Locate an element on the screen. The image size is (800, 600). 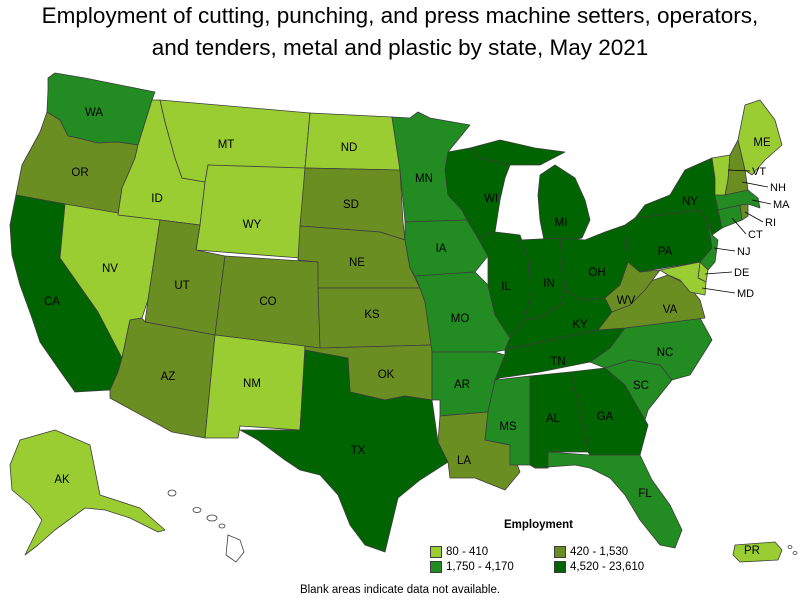
legend-item-4: 4,520 - 23,610 is located at coordinates (599, 567).